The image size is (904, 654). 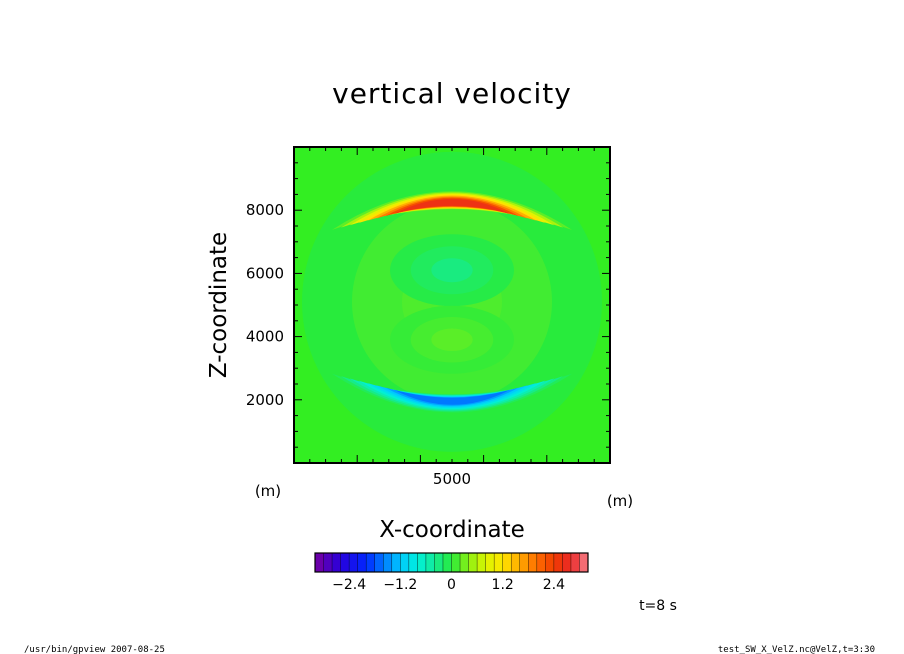 I want to click on colorbar-tick-labels: −2.4 −1.2 0 1.2 2.4, so click(x=448, y=585).